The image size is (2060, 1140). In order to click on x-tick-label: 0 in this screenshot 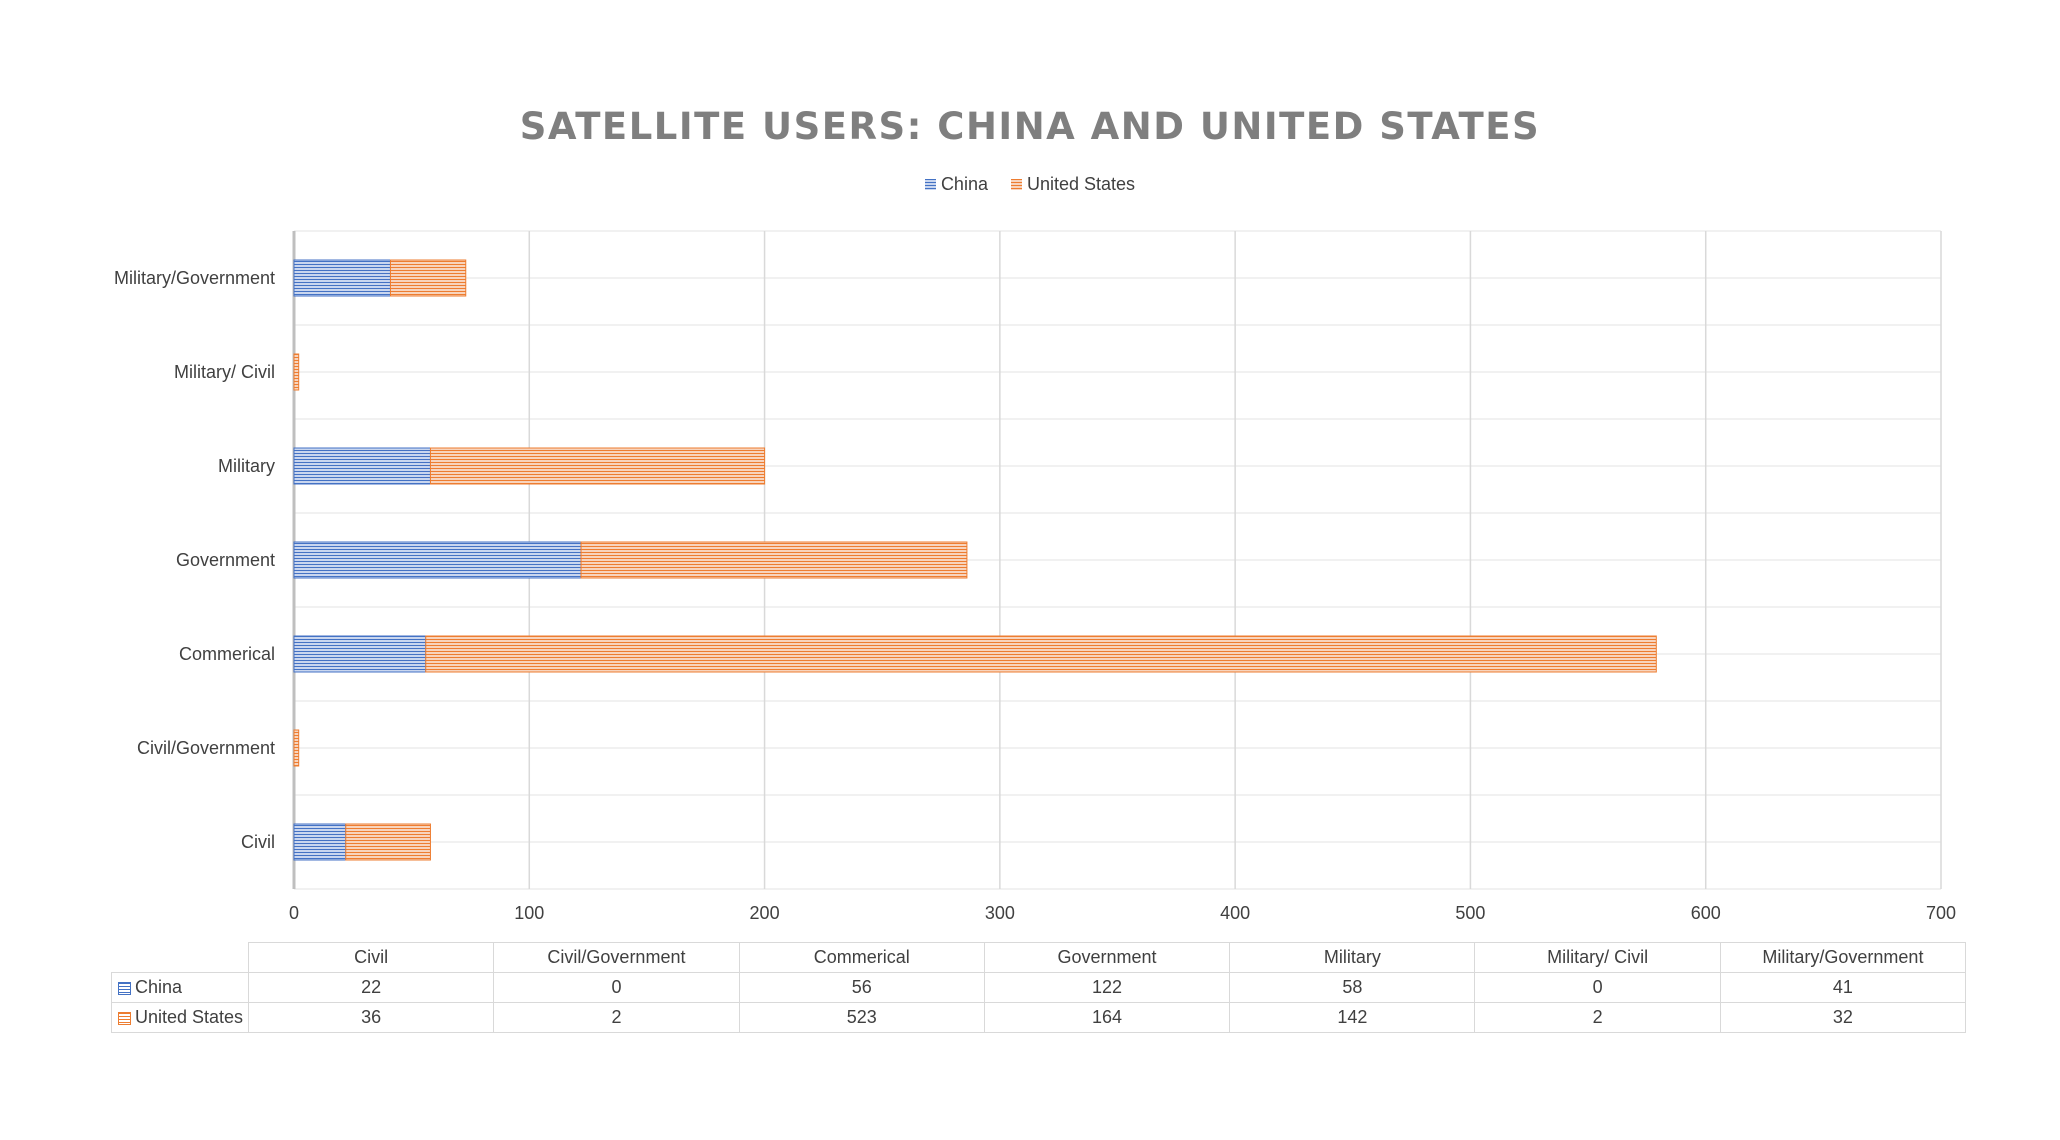, I will do `click(294, 913)`.